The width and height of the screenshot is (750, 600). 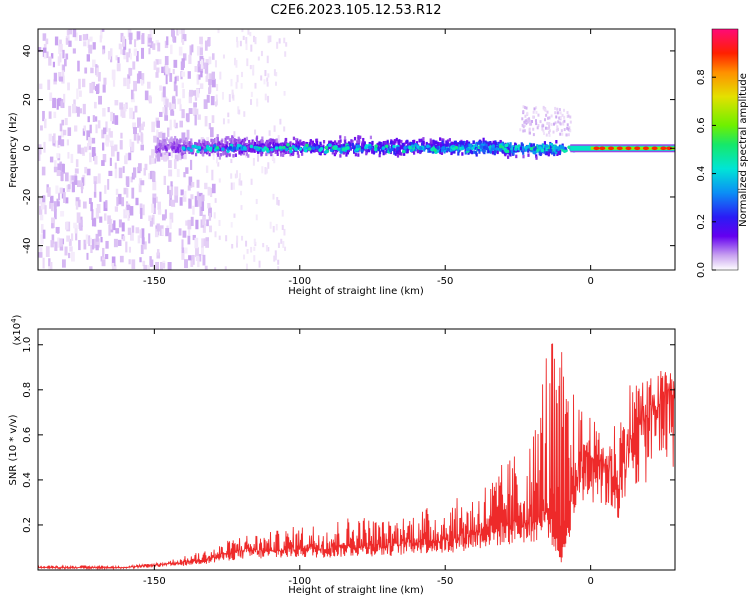 What do you see at coordinates (701, 125) in the screenshot?
I see `colorbar-tick-label: 0.6` at bounding box center [701, 125].